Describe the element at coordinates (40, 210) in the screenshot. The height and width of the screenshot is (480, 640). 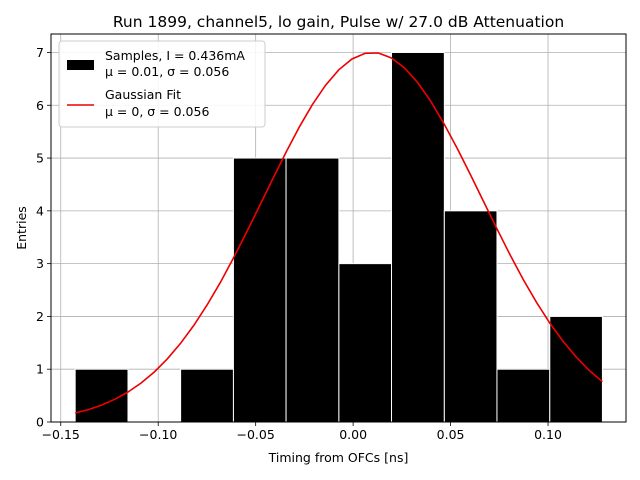
I see `y-tick-label: 4` at that location.